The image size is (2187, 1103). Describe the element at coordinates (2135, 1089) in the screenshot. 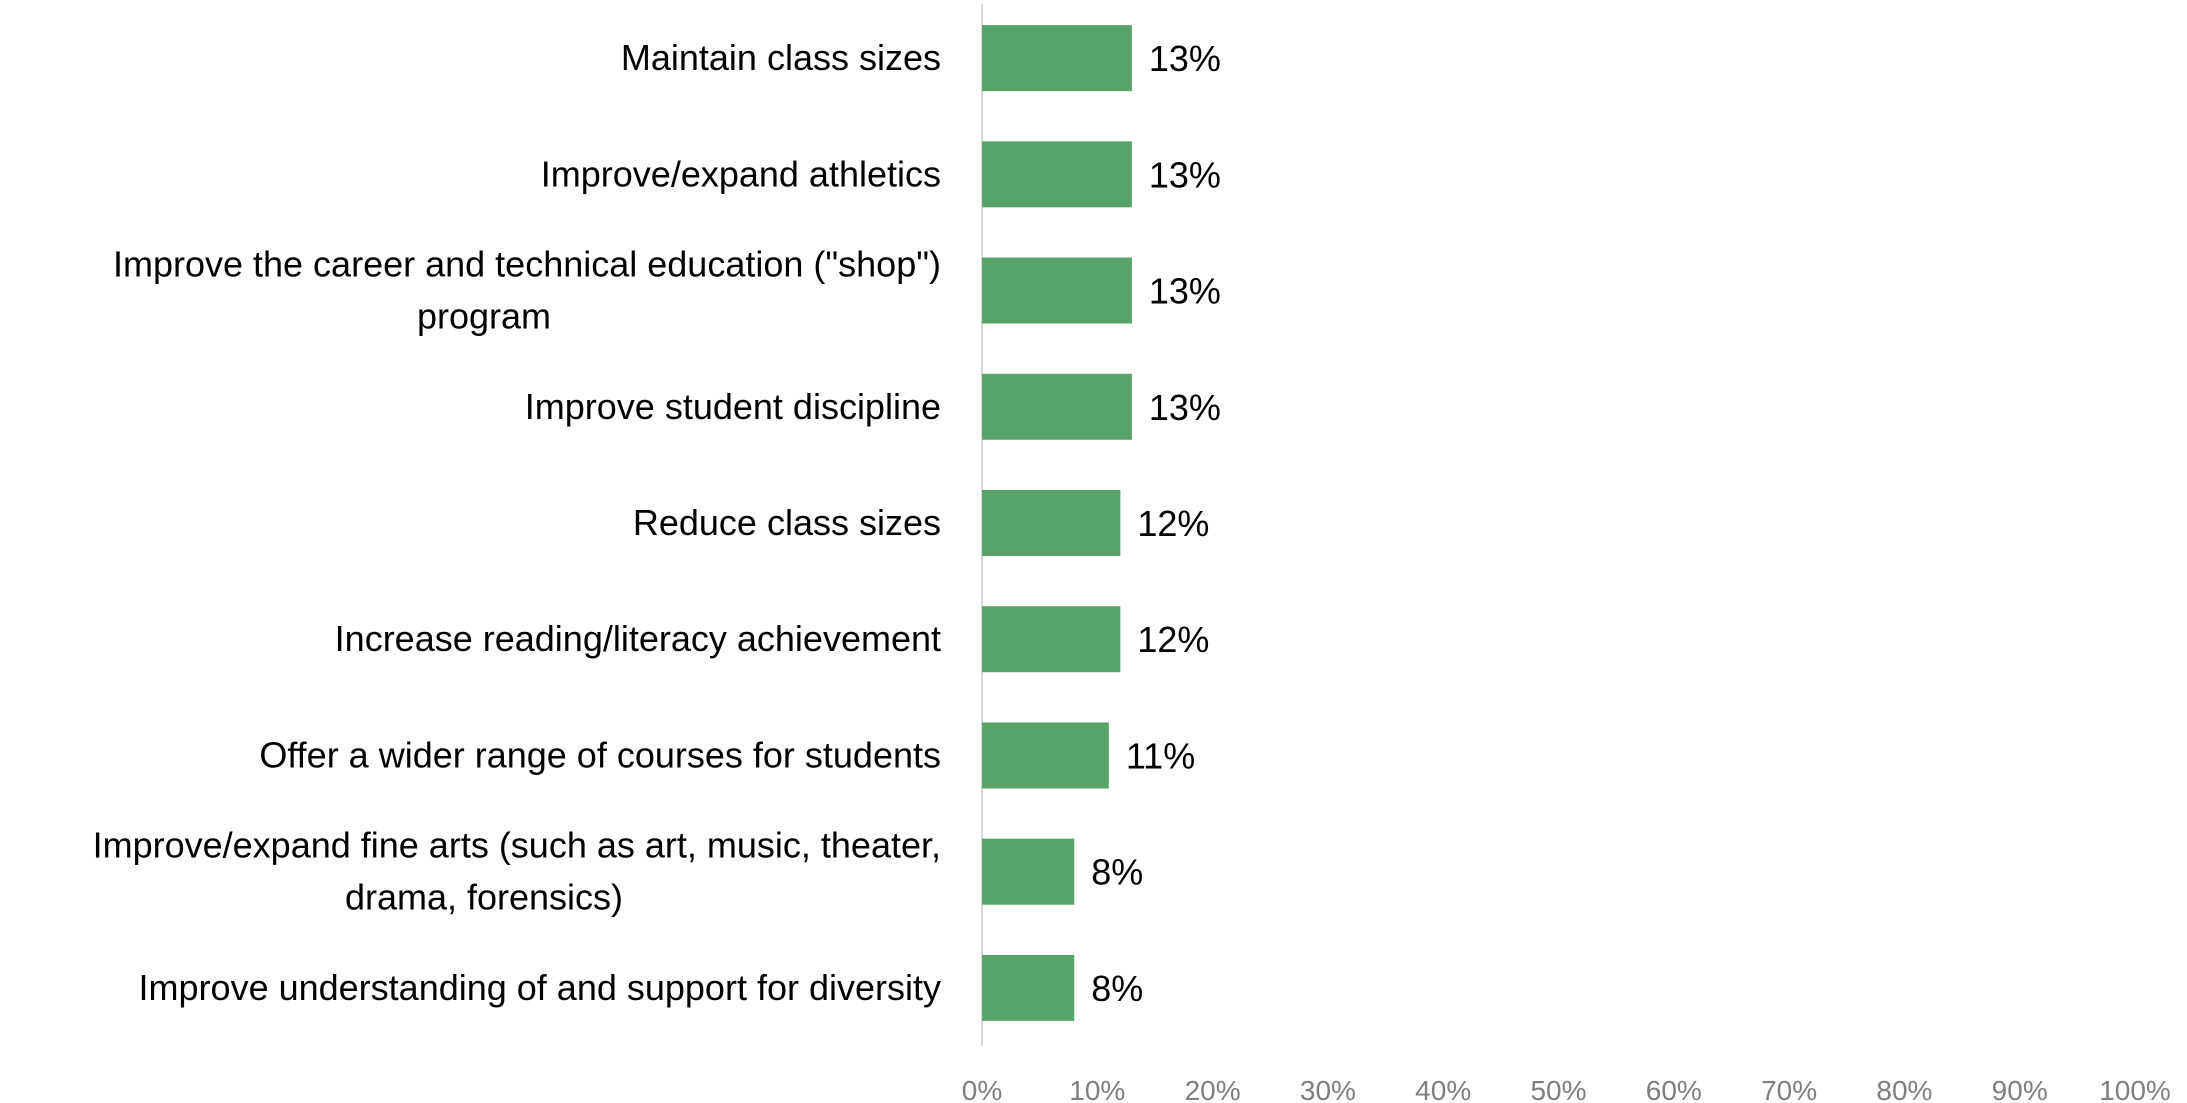

I see `x-tick-label: 100%` at that location.